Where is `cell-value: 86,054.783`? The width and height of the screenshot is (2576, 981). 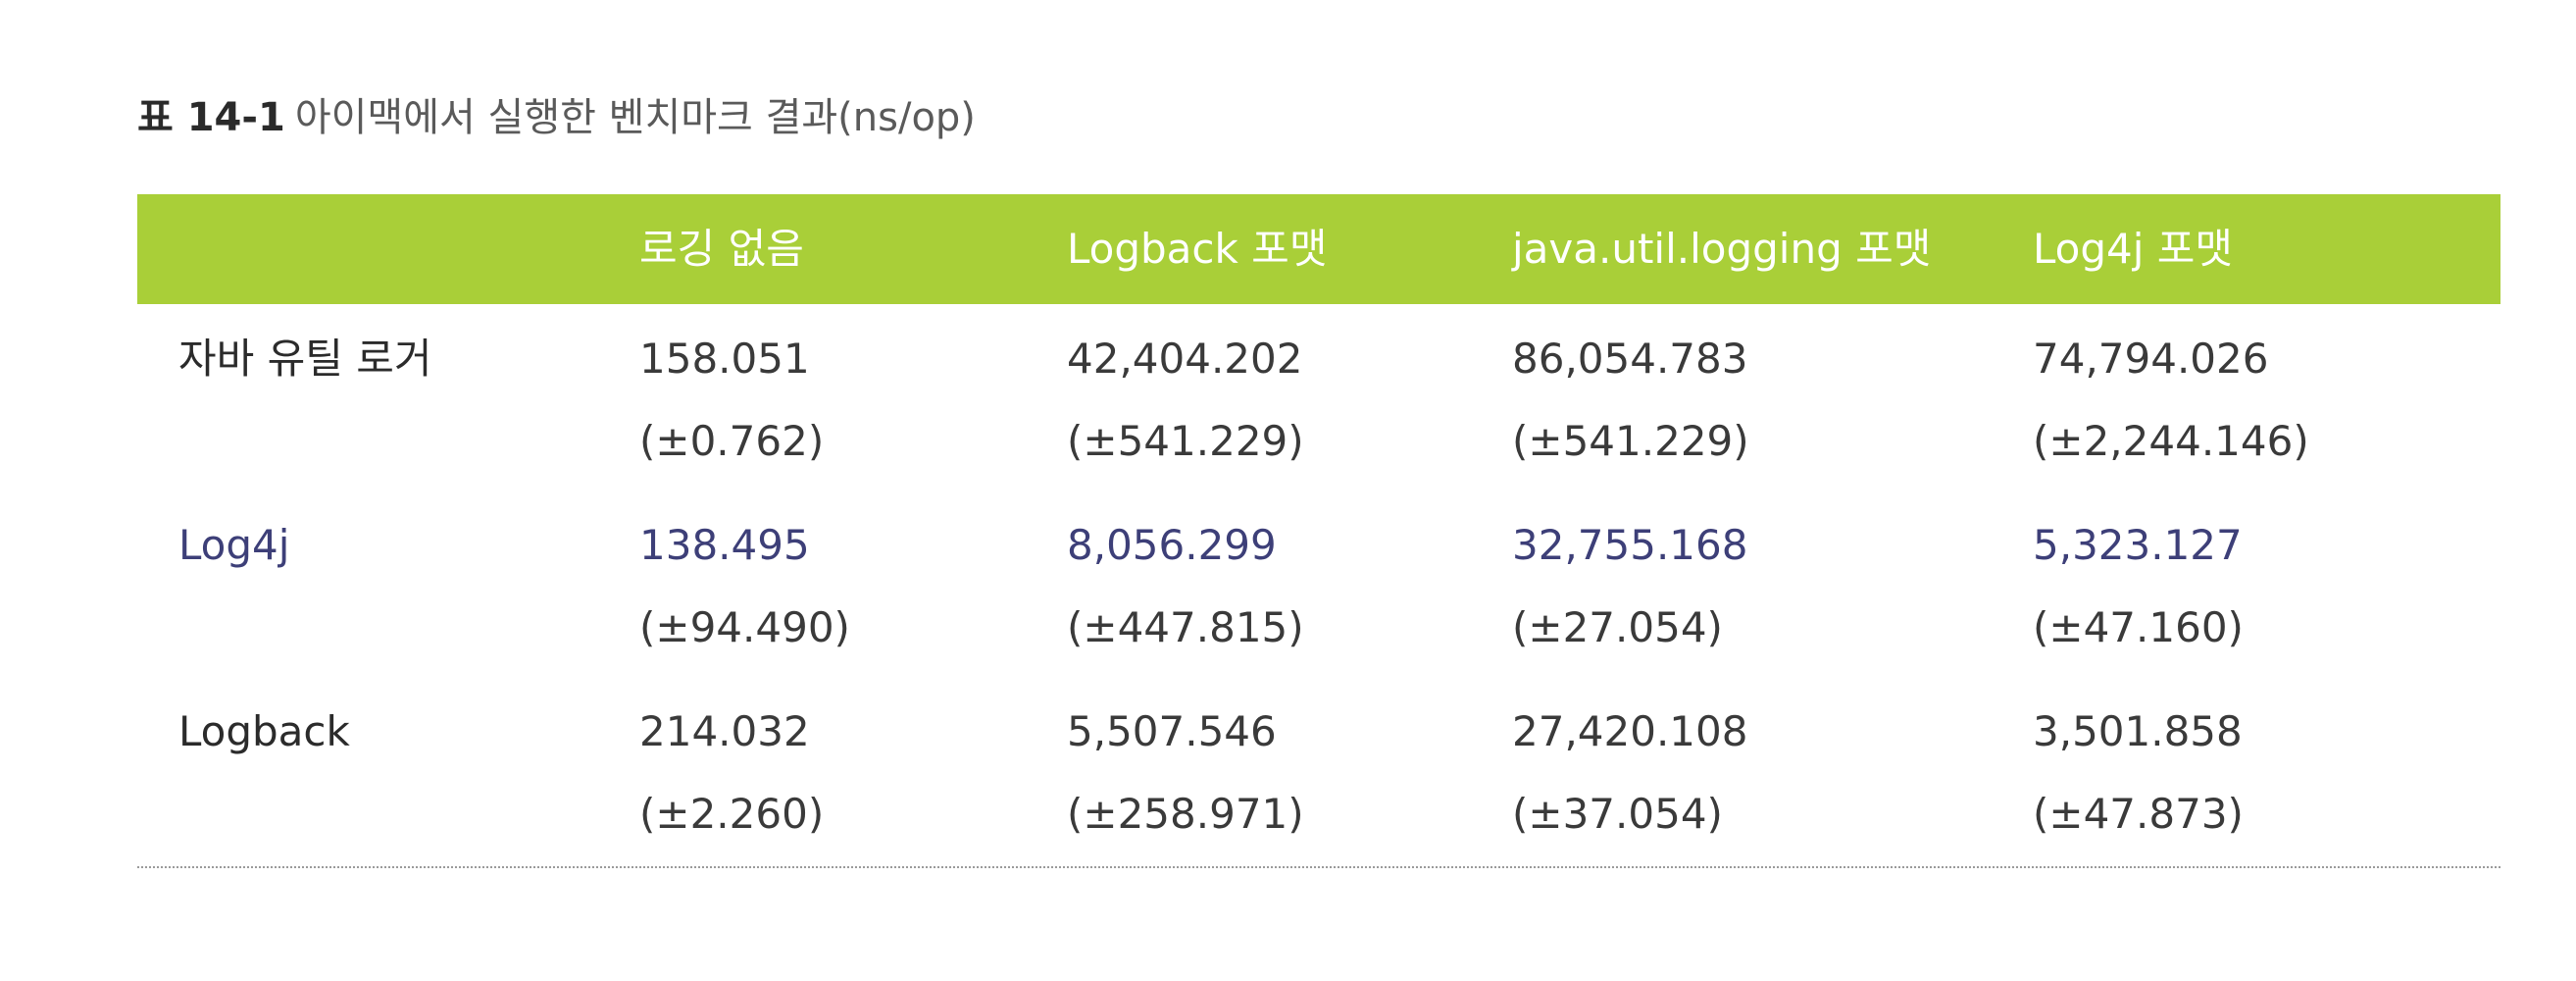 cell-value: 86,054.783 is located at coordinates (1630, 359).